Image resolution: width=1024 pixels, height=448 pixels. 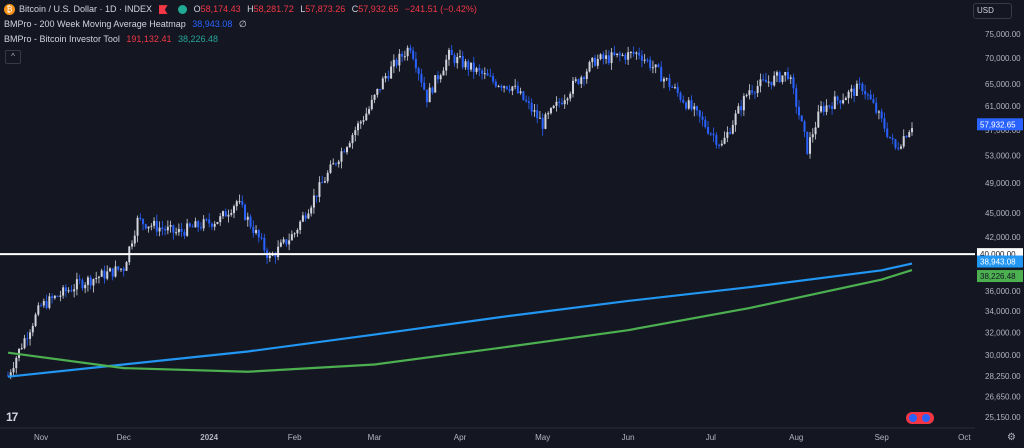 What do you see at coordinates (1011, 437) in the screenshot?
I see `gear-icon: ⚙` at bounding box center [1011, 437].